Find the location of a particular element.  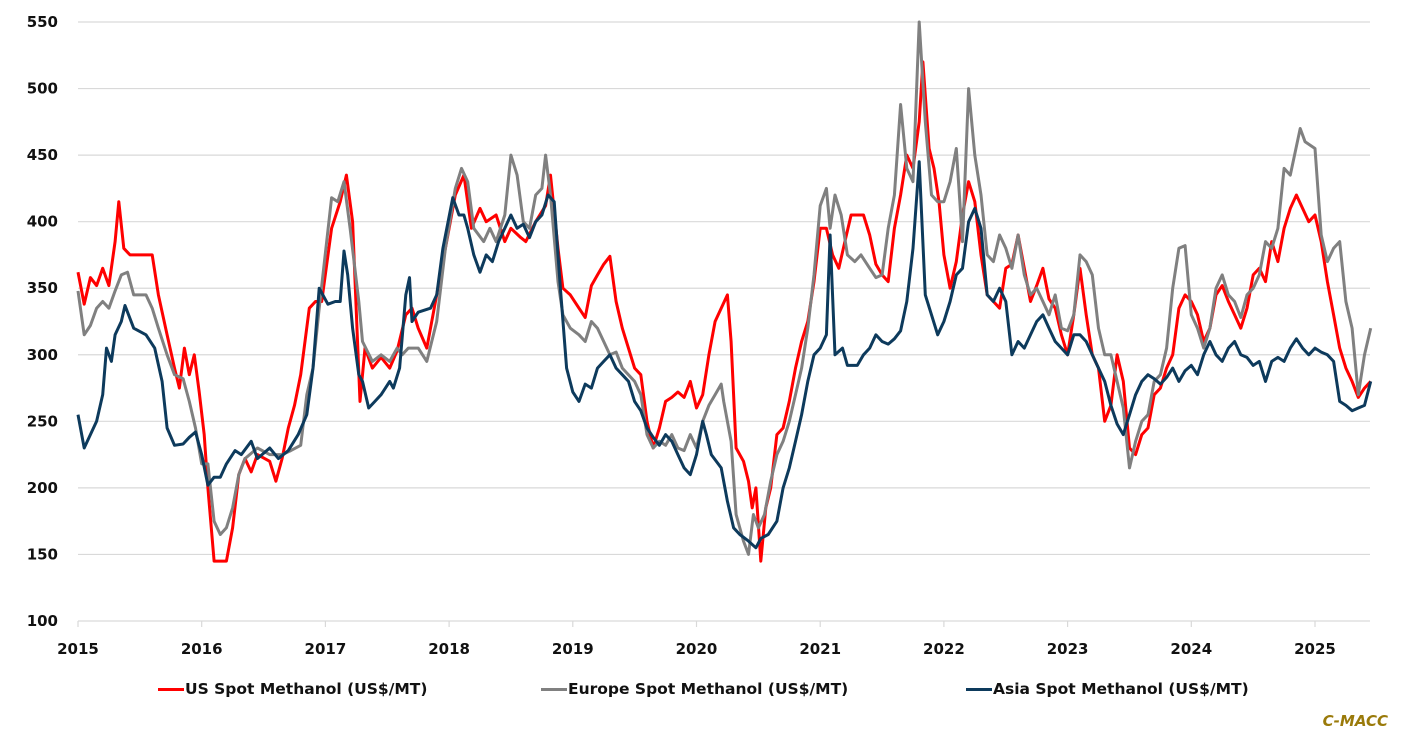

legend-item-asia: Asia Spot Methanol (US$/MT) is located at coordinates (1107, 689).